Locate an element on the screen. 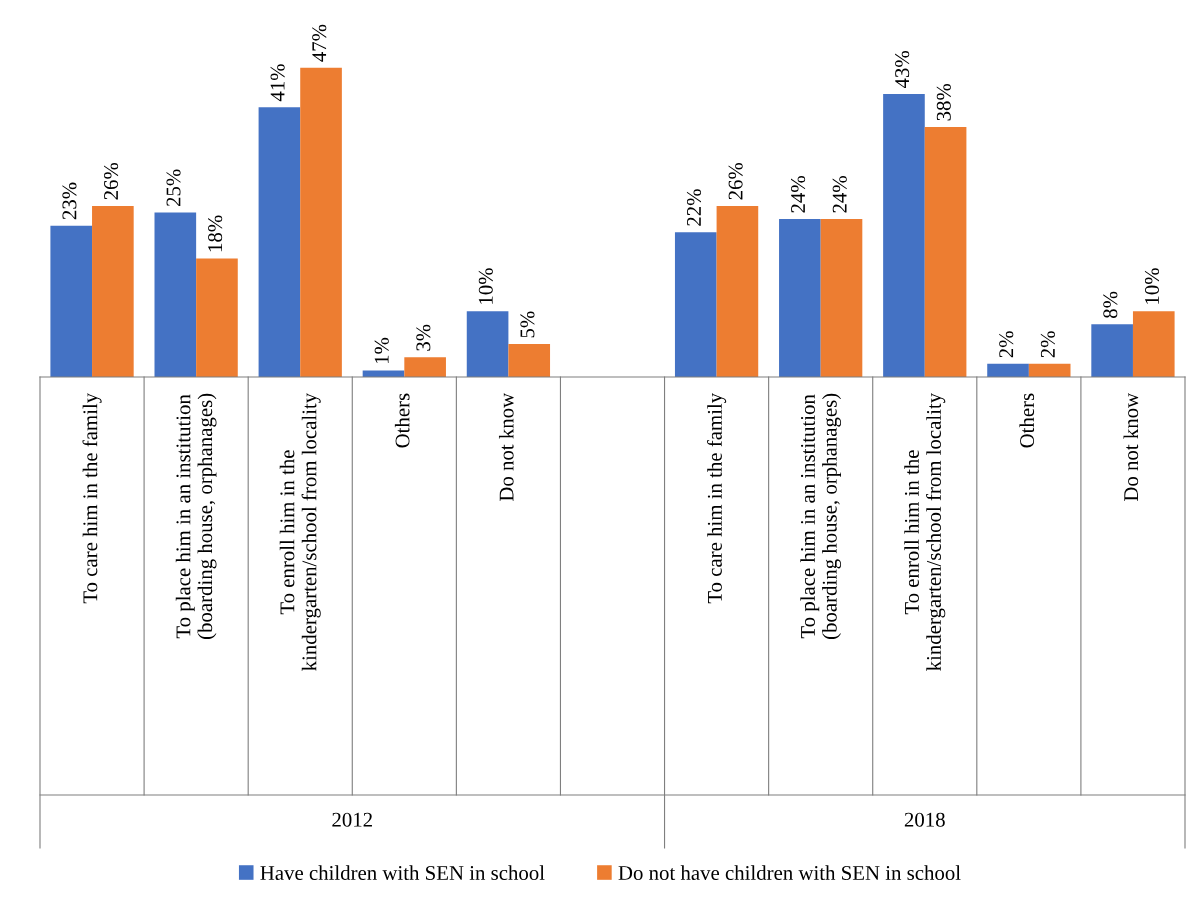 This screenshot has width=1200, height=903. text: 2018 is located at coordinates (924, 819).